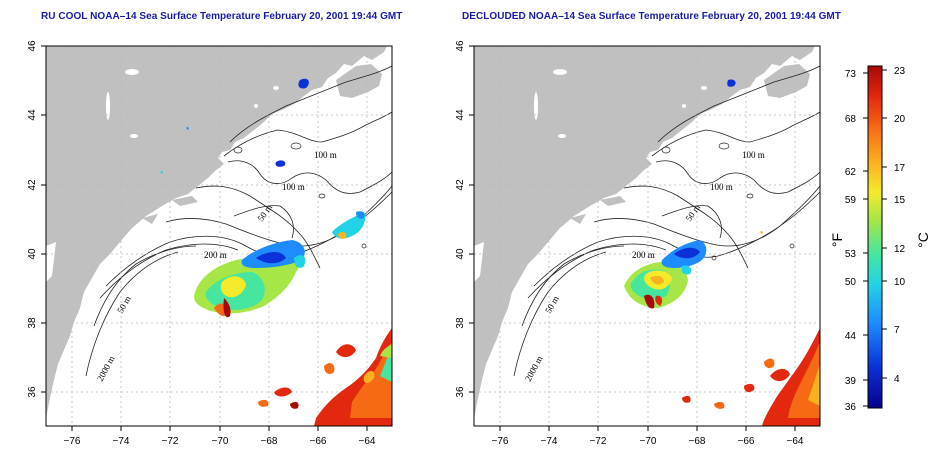 This screenshot has width=950, height=475. I want to click on f-tick: 50, so click(851, 282).